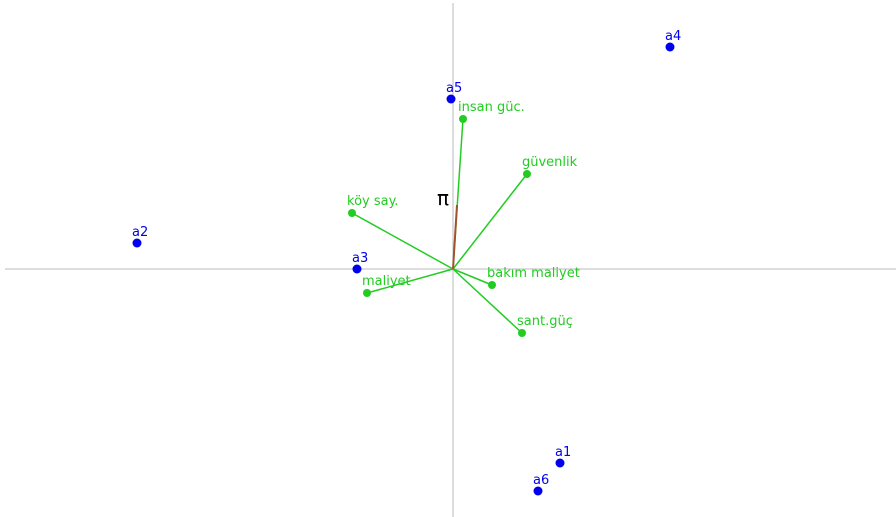 This screenshot has width=896, height=517. I want to click on pi-vector, so click(455, 237).